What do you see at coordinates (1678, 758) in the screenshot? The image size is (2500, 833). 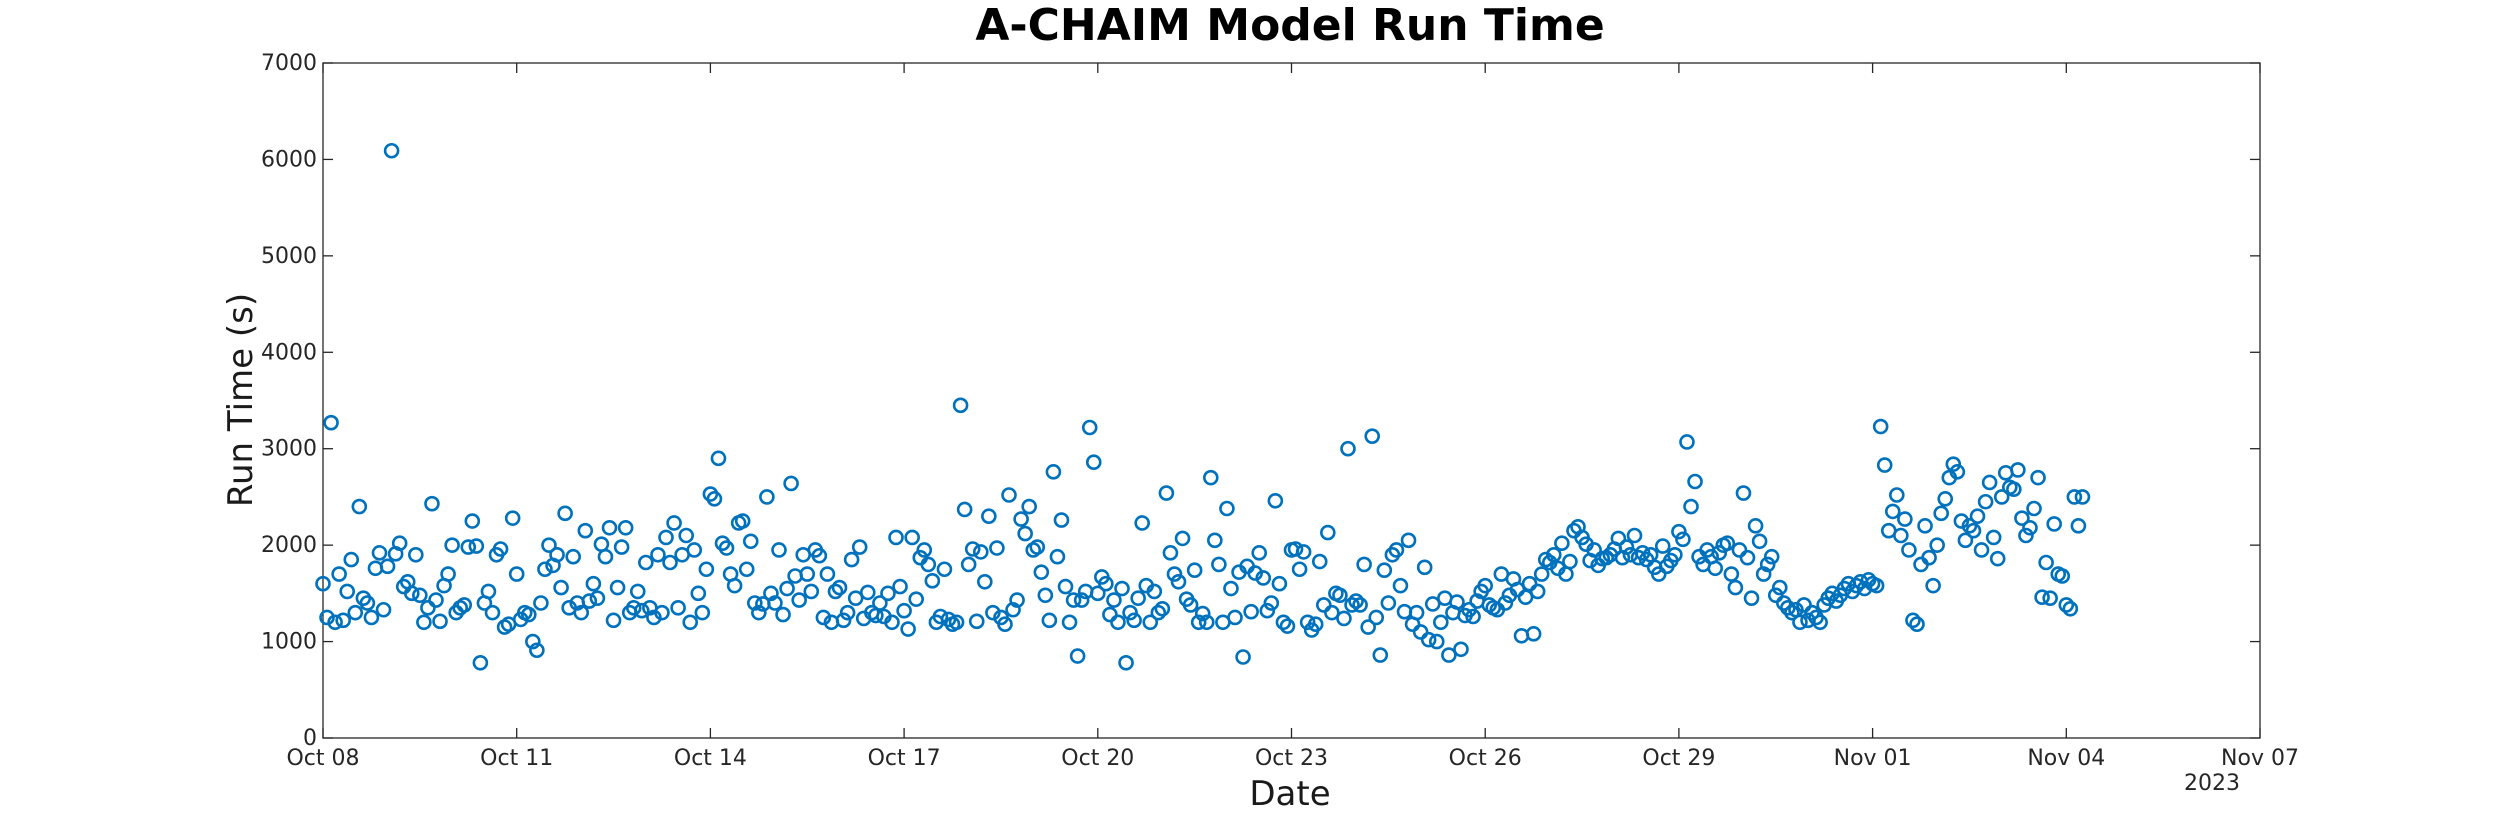 I see `x-tick-label: Oct 29` at bounding box center [1678, 758].